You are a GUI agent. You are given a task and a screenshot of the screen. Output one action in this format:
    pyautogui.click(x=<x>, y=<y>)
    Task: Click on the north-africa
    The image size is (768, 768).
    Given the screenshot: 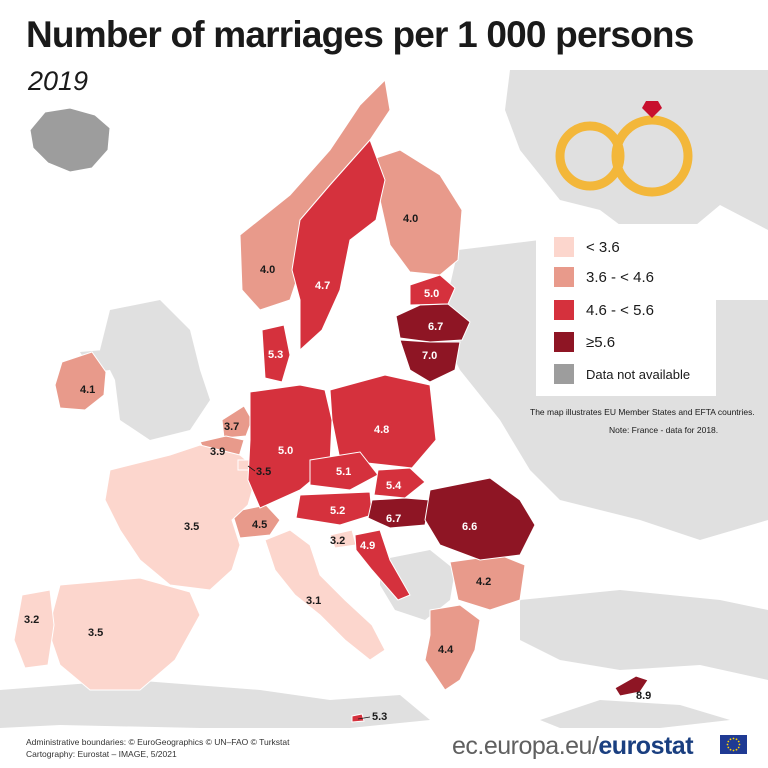 What is the action you would take?
    pyautogui.click(x=215, y=704)
    